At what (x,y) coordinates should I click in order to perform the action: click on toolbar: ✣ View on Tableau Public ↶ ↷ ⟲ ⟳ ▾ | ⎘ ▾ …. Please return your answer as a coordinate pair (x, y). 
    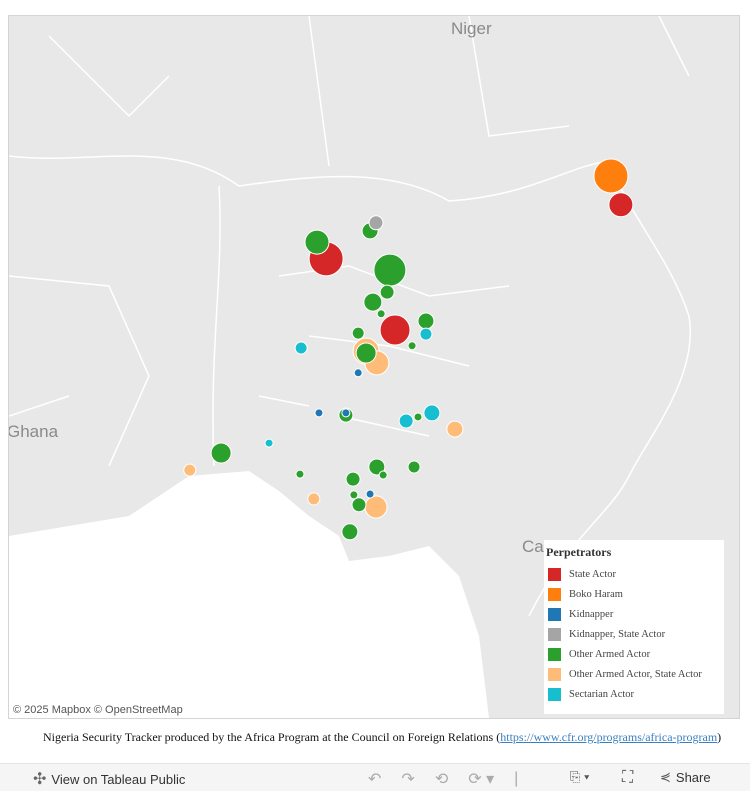
    Looking at the image, I should click on (375, 777).